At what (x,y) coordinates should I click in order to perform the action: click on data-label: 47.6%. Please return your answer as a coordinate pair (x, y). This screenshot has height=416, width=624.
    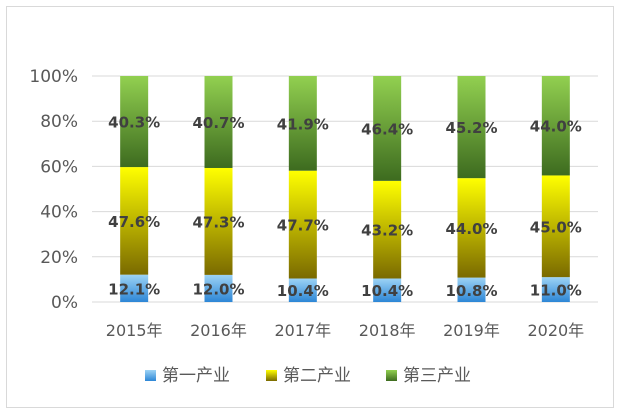
    Looking at the image, I should click on (134, 222).